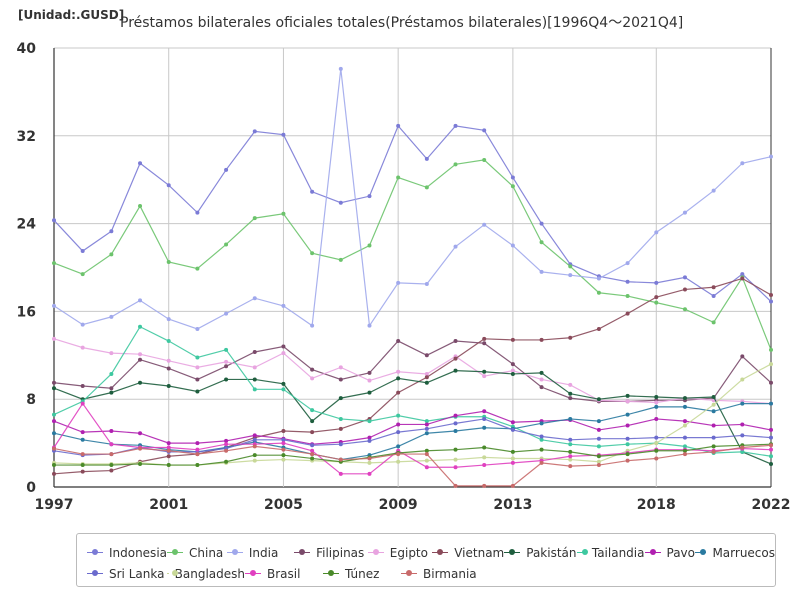 Image resolution: width=800 pixels, height=600 pixels. I want to click on x-tick-label: 2013, so click(512, 505).